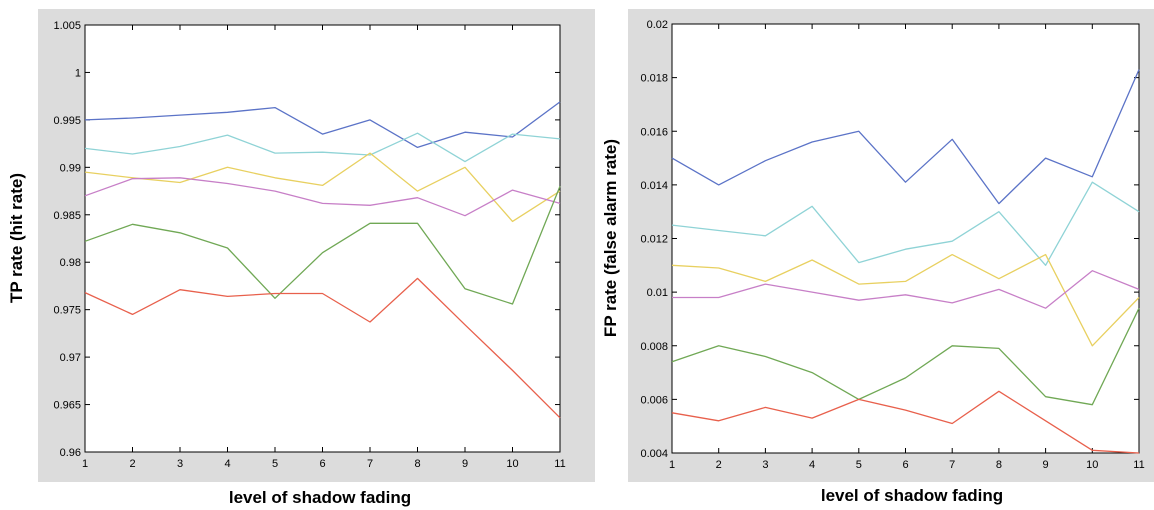 This screenshot has height=510, width=1154. I want to click on y-tick-label: 0.018, so click(654, 79).